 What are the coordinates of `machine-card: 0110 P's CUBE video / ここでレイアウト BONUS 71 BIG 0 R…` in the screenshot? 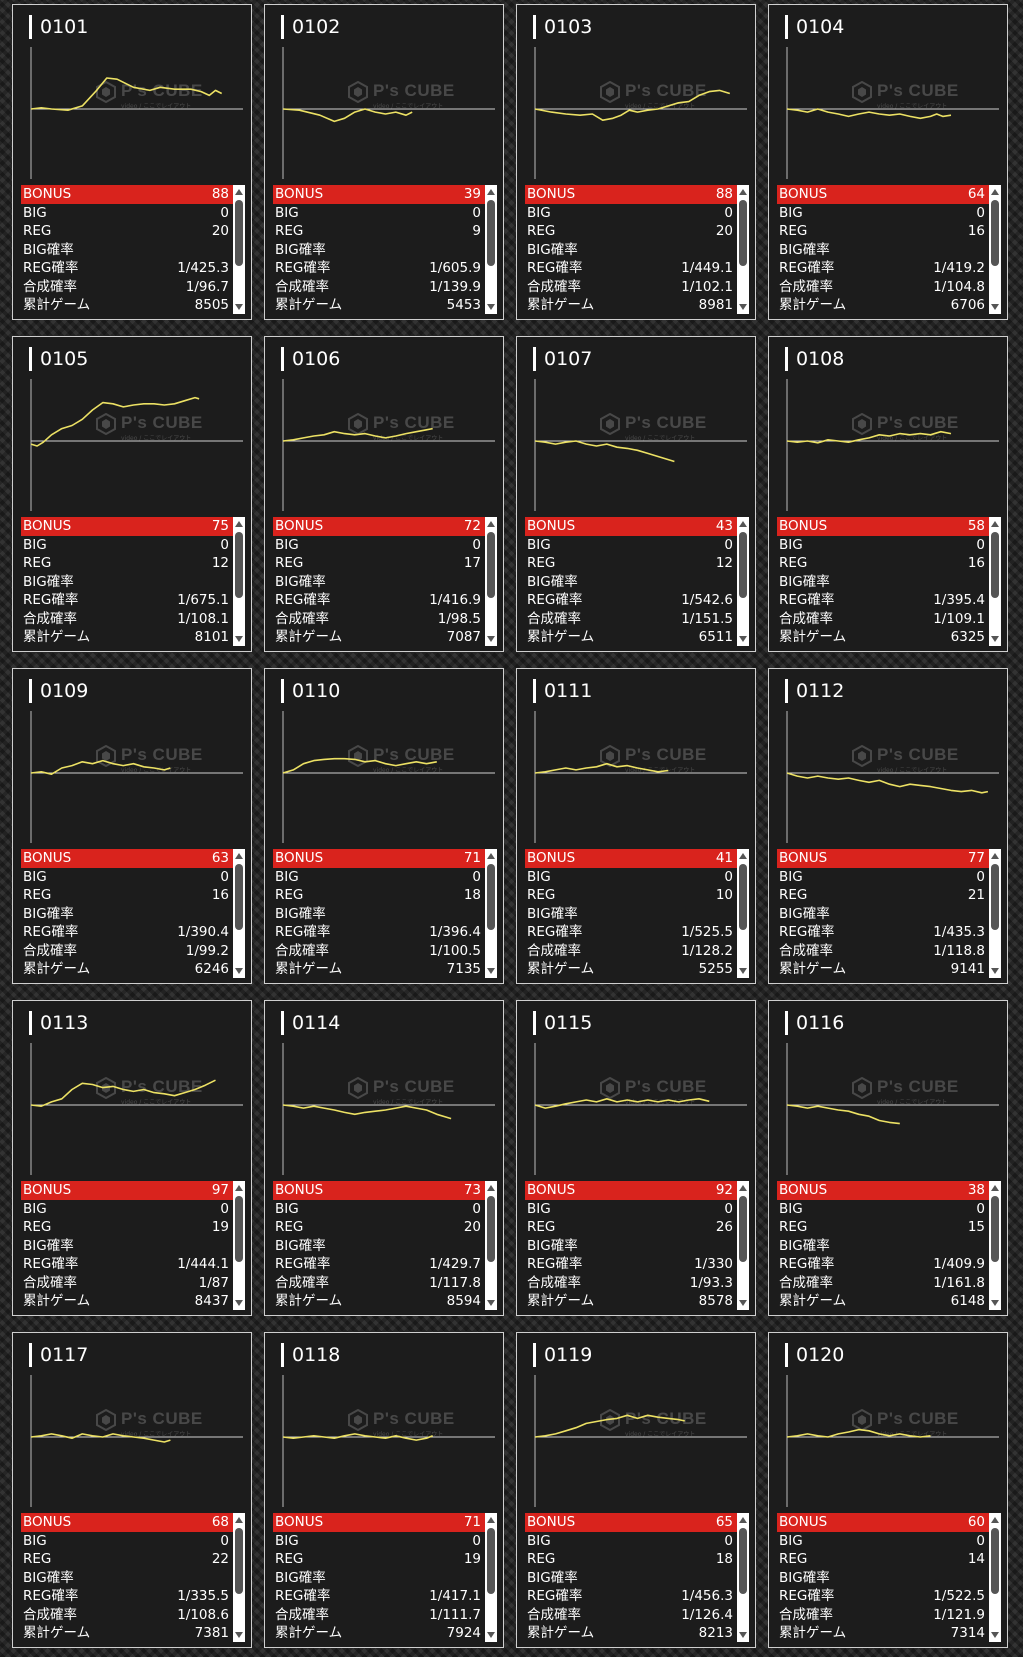 It's located at (384, 826).